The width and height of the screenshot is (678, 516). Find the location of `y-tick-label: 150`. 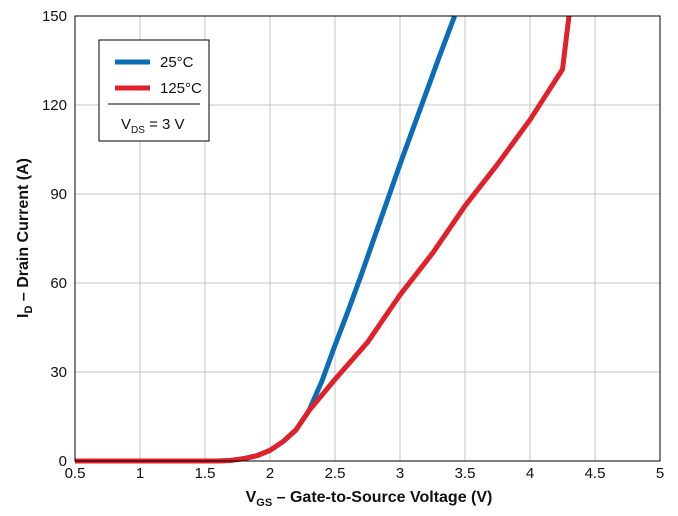

y-tick-label: 150 is located at coordinates (54, 16).